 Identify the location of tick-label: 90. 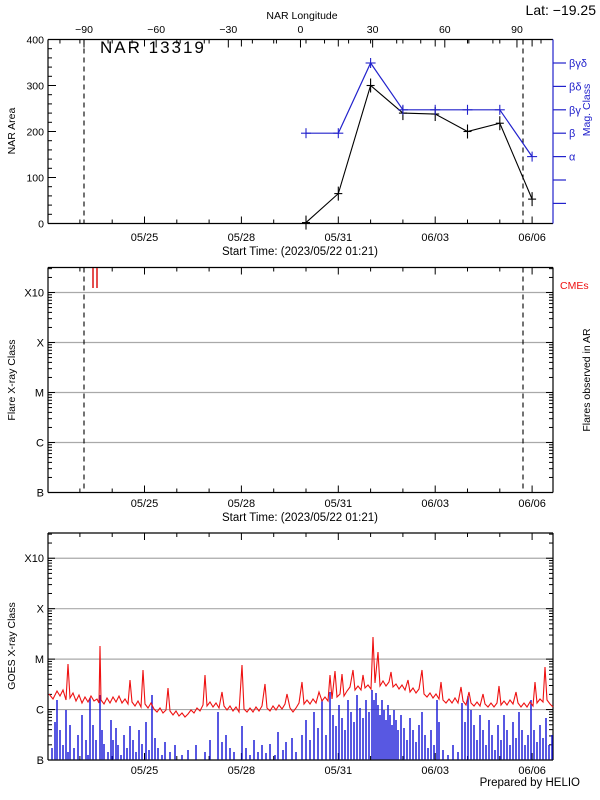
(517, 30).